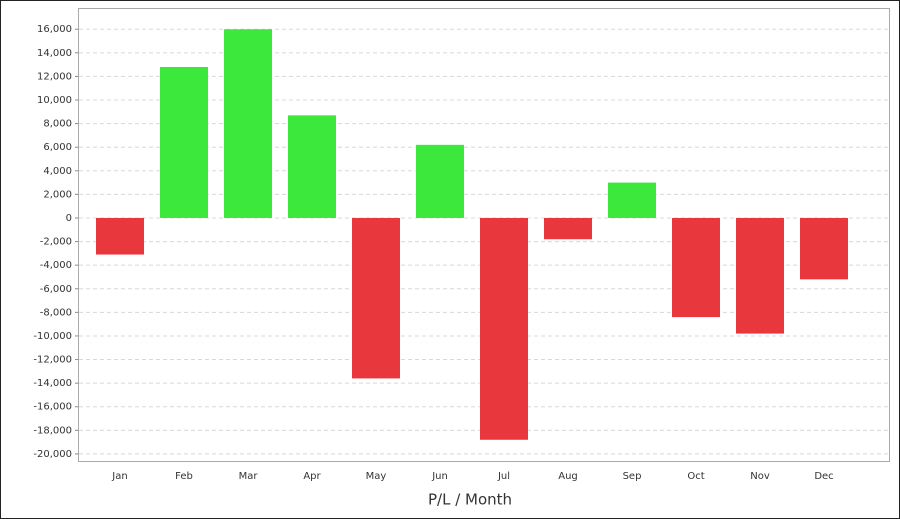  What do you see at coordinates (695, 476) in the screenshot?
I see `x-tick-label: Oct` at bounding box center [695, 476].